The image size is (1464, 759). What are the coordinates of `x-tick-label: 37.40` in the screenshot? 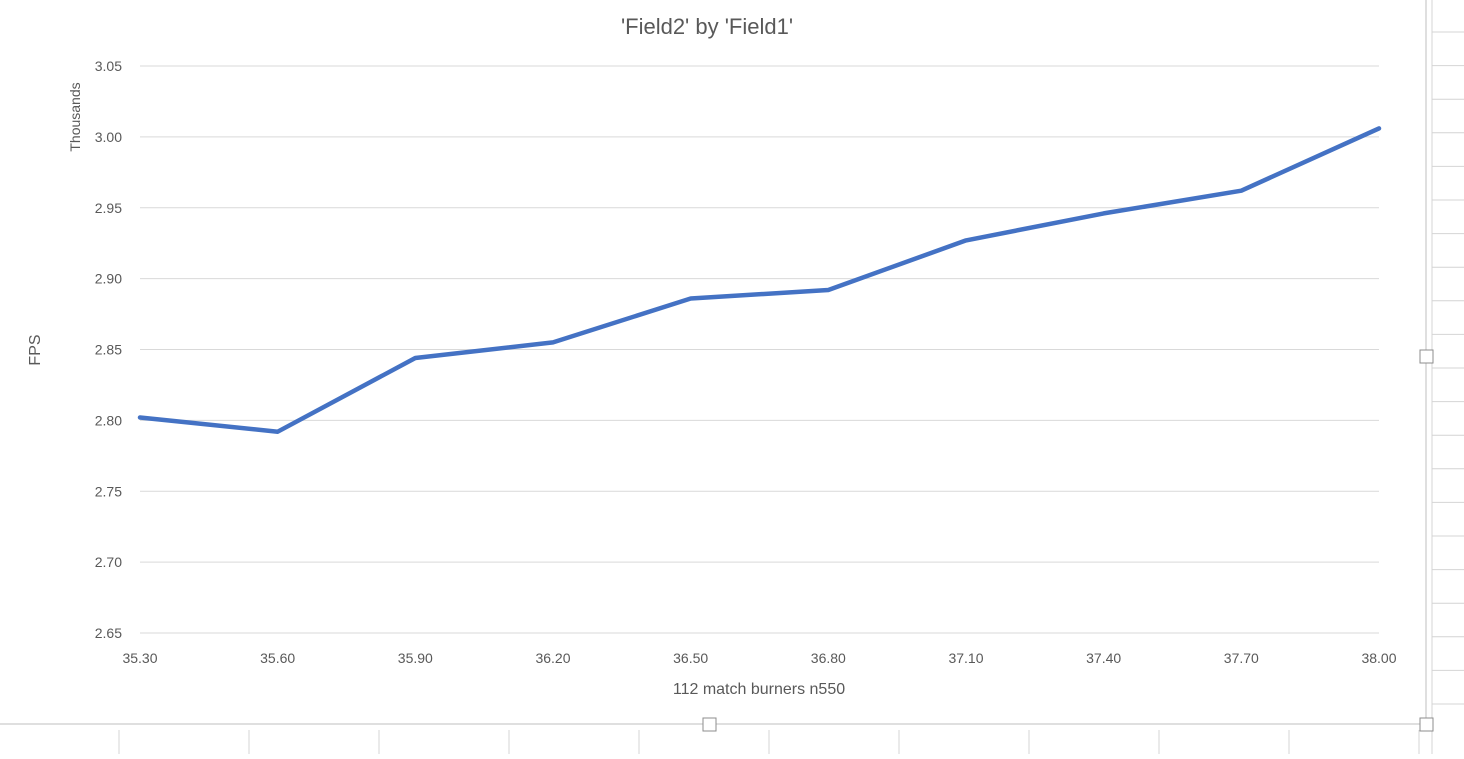 It's located at (1103, 658).